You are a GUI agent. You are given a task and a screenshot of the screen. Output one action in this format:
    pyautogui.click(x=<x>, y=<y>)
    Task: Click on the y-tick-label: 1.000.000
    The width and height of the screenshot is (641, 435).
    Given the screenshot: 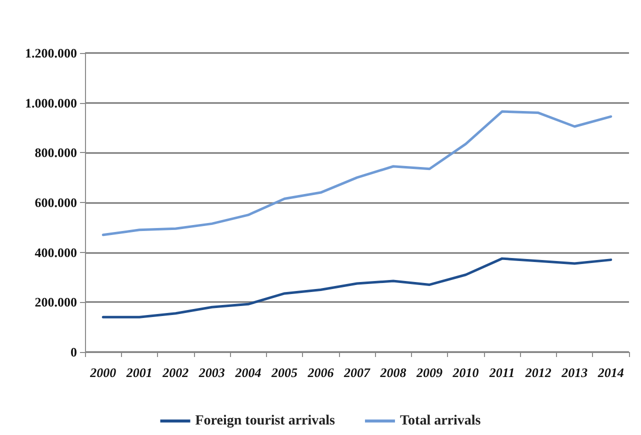 What is the action you would take?
    pyautogui.click(x=51, y=102)
    